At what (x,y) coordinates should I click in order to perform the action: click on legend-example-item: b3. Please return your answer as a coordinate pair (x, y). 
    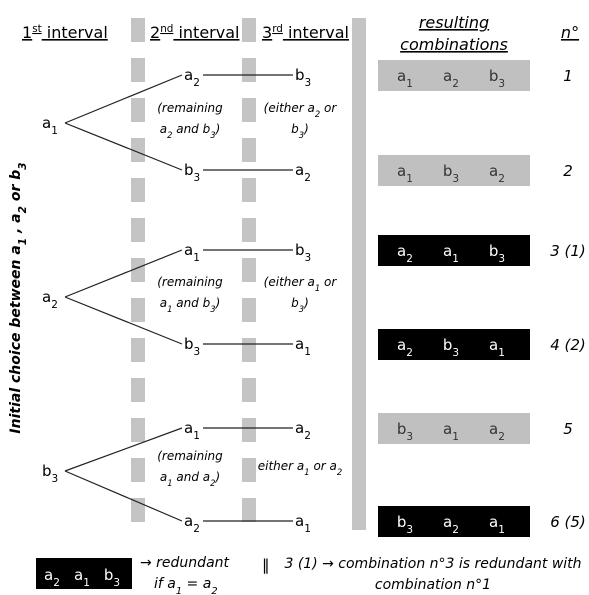
    Looking at the image, I should click on (112, 577).